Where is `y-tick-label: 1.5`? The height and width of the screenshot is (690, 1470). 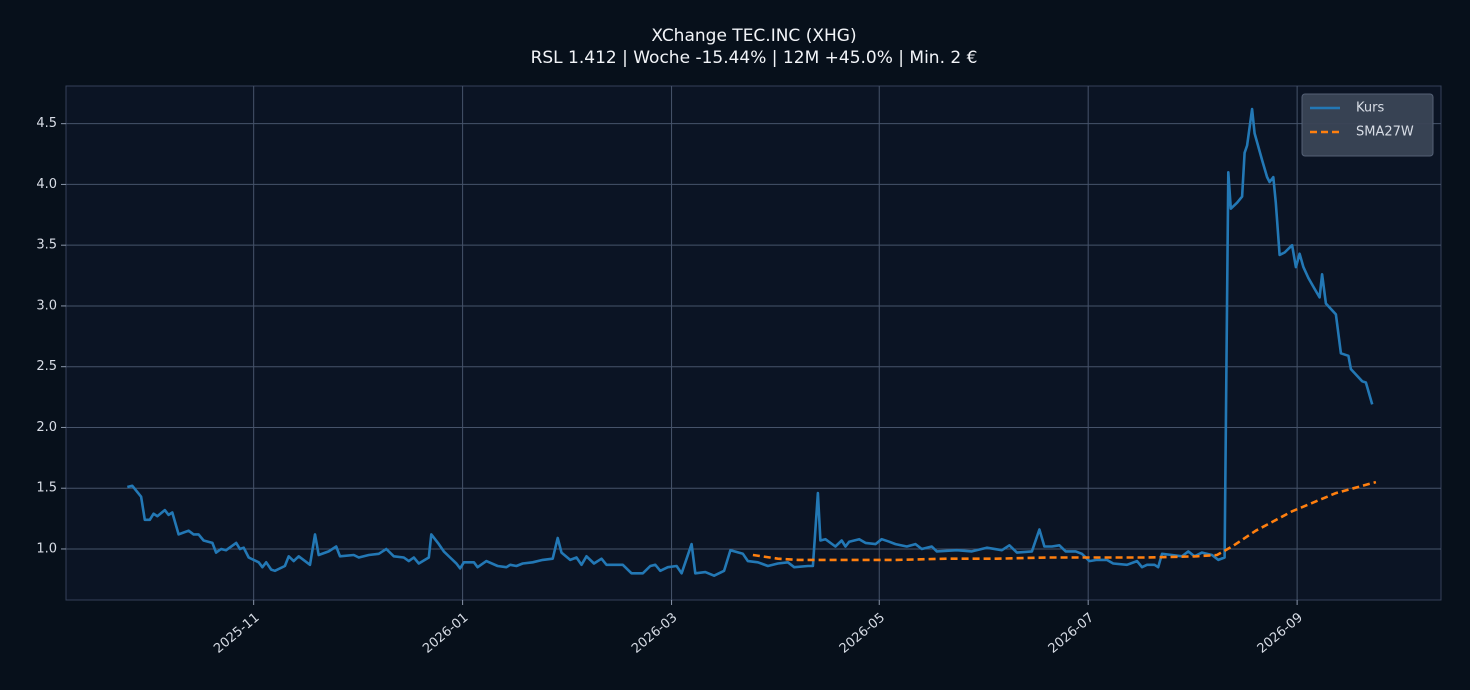
y-tick-label: 1.5 is located at coordinates (46, 488).